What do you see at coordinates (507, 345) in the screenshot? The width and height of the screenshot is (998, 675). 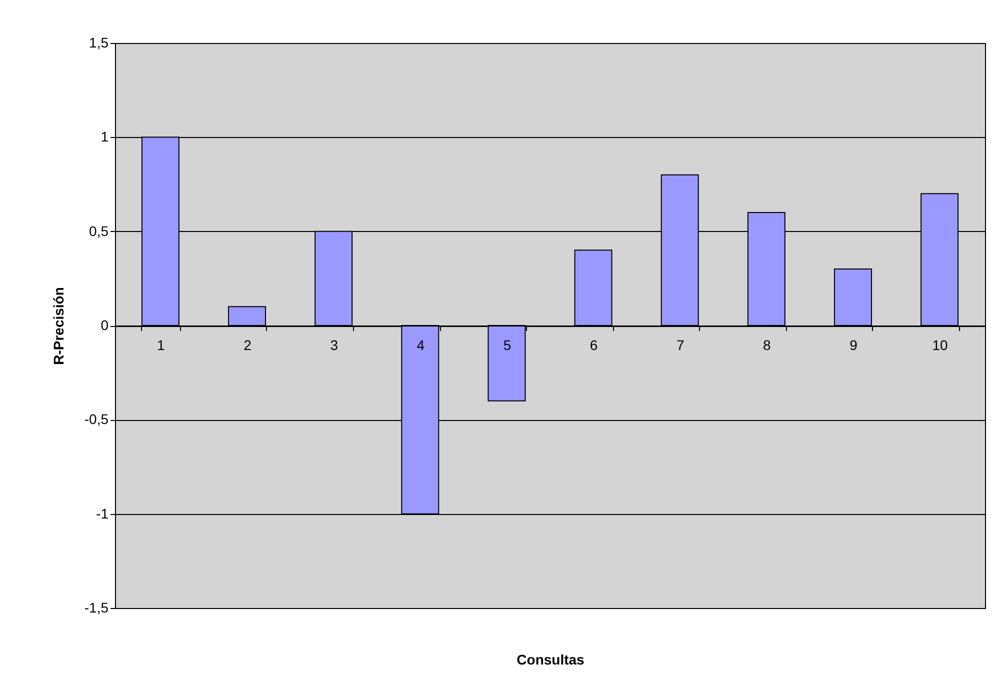 I see `x-tick-label: 5` at bounding box center [507, 345].